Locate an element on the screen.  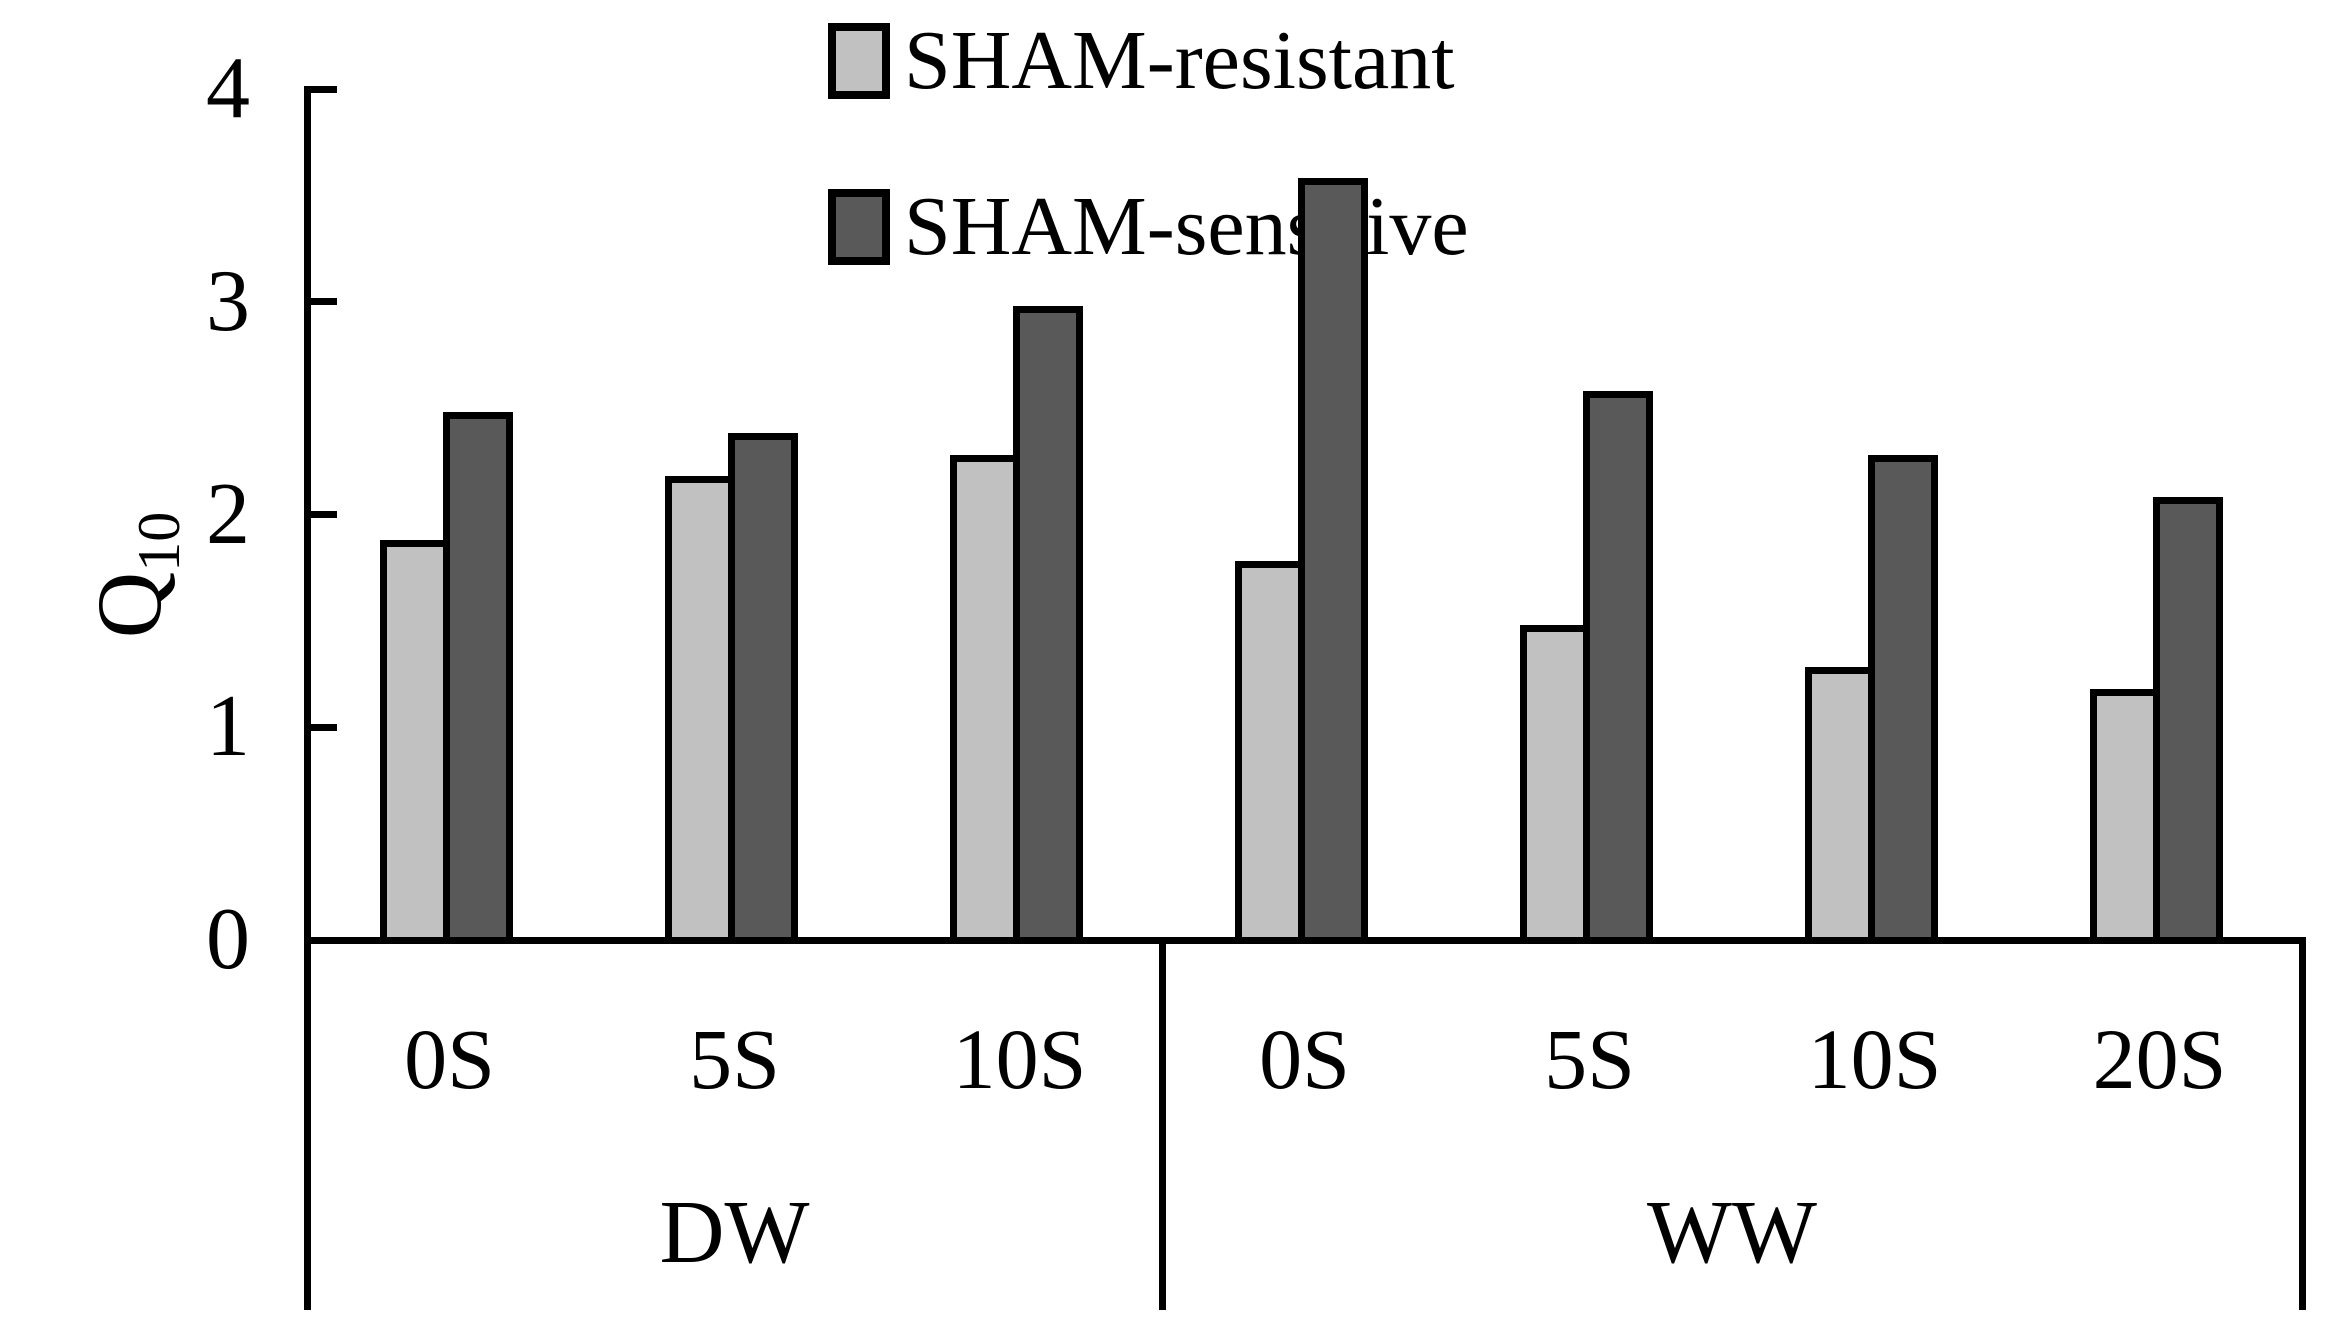
y-axis-title-main: Q is located at coordinates (128, 605).